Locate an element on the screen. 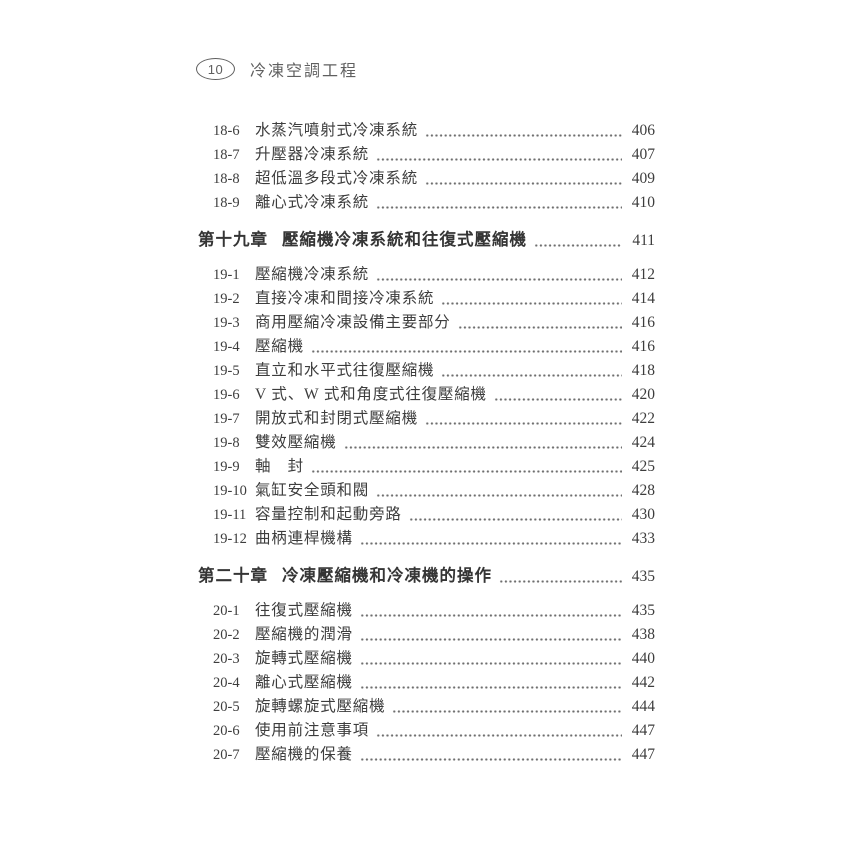 The image size is (850, 850). toc-entry-page-number: 410 is located at coordinates (643, 202).